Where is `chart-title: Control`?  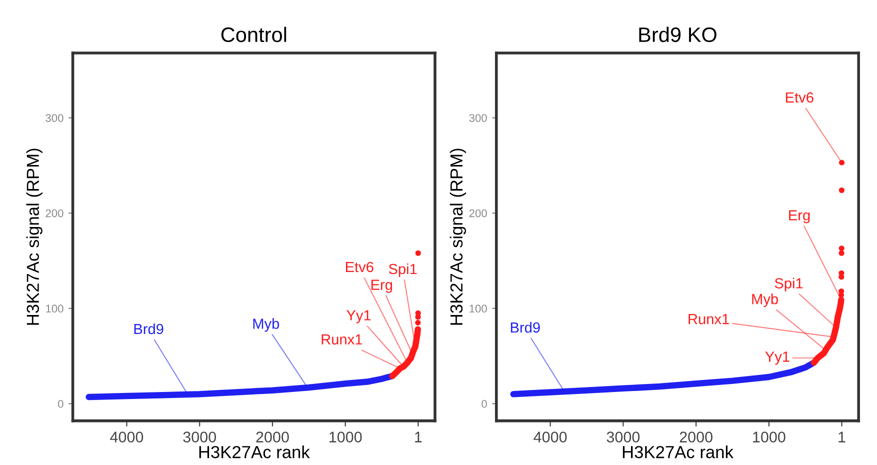
chart-title: Control is located at coordinates (253, 34).